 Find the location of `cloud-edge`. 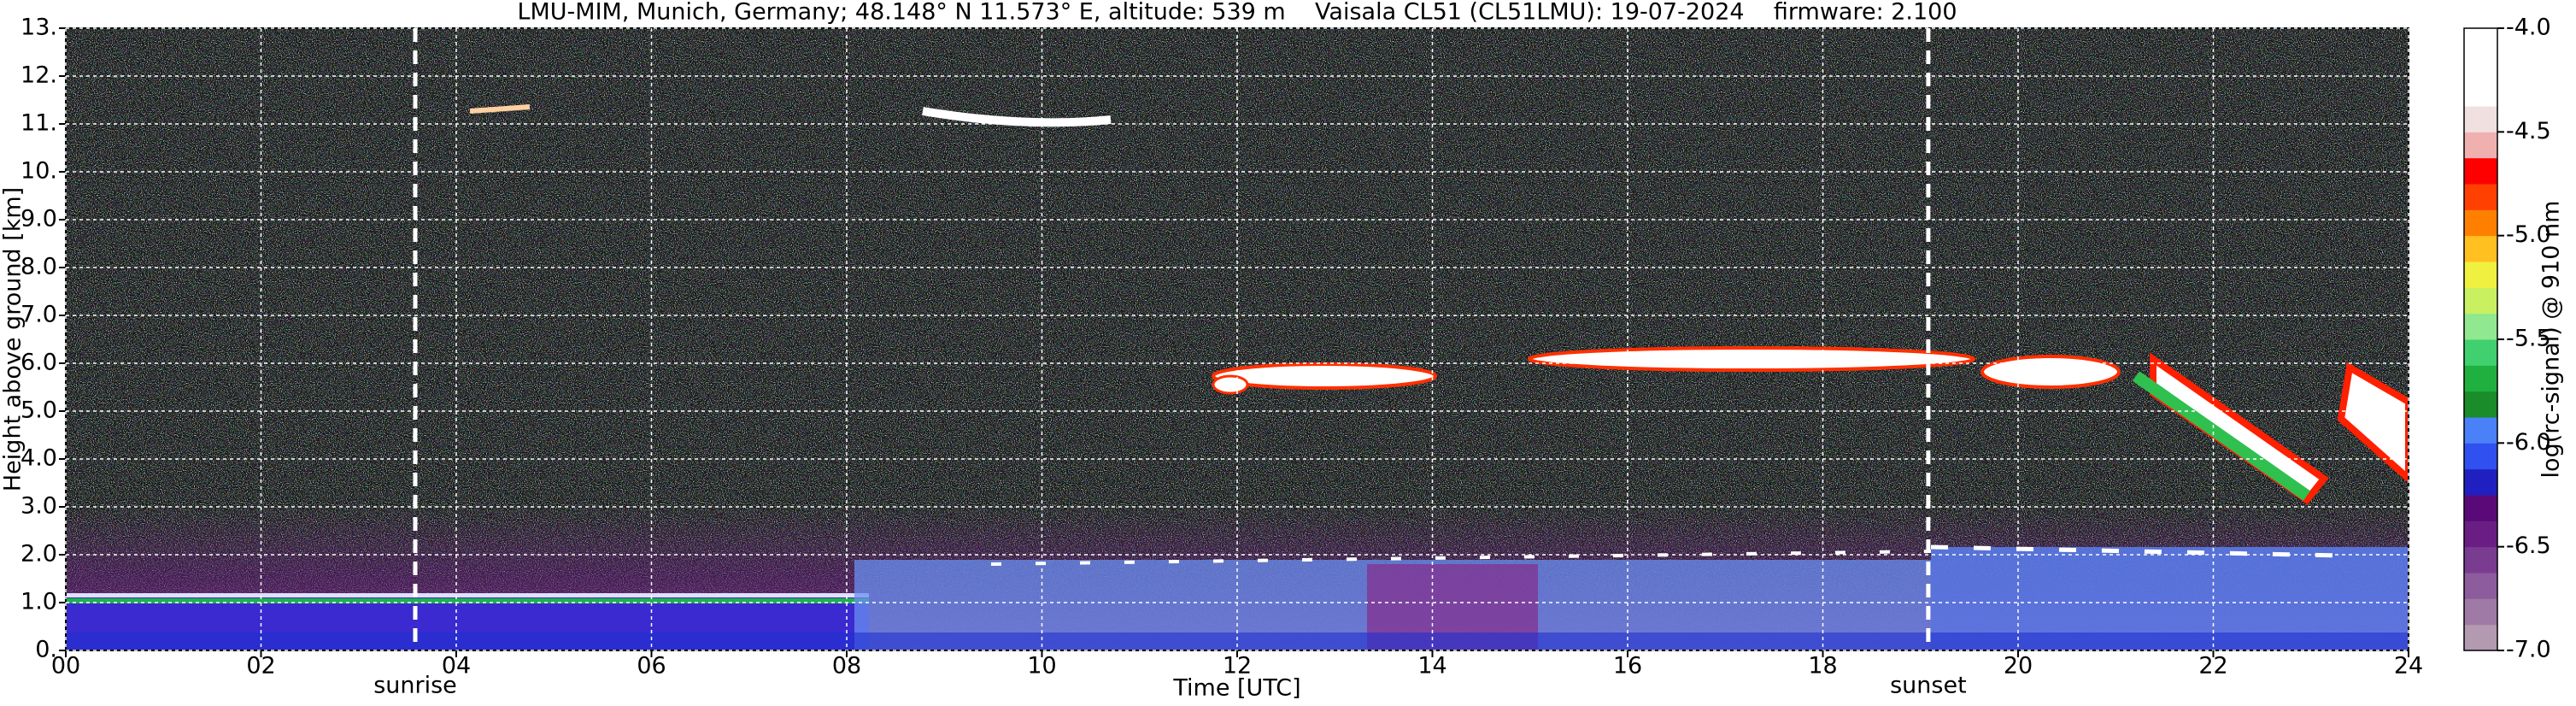

cloud-edge is located at coordinates (2221, 436).